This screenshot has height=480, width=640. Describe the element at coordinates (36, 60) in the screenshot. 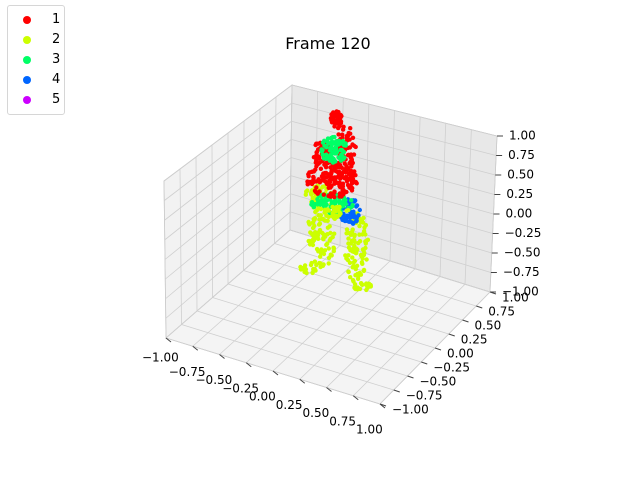

I see `legend: 1 2 3 4 5` at that location.